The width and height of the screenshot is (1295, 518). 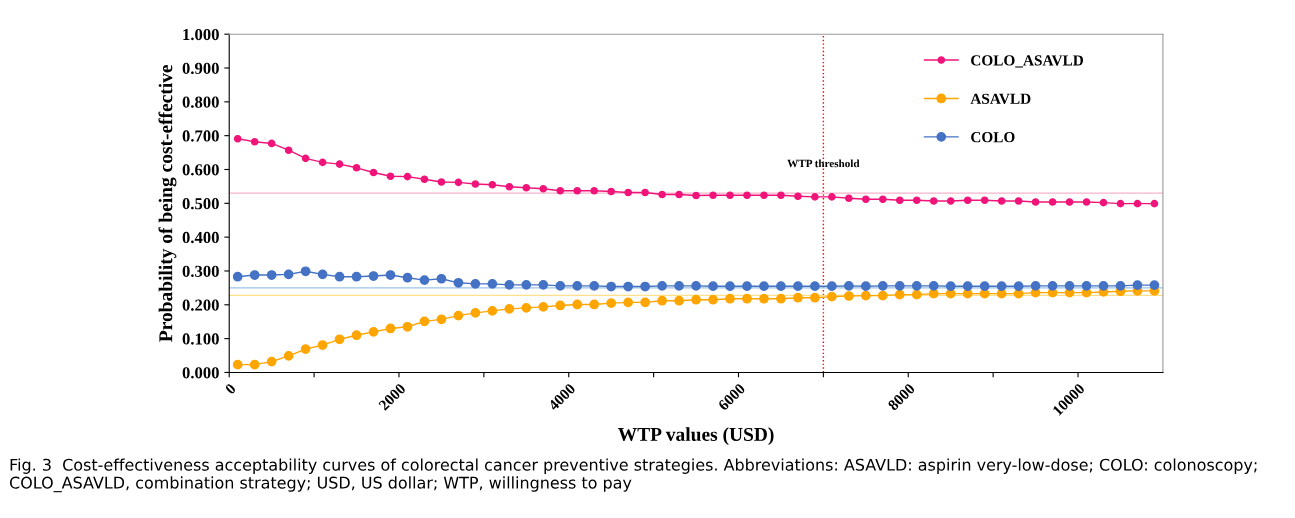 What do you see at coordinates (200, 204) in the screenshot?
I see `y-tick-label: 0.500` at bounding box center [200, 204].